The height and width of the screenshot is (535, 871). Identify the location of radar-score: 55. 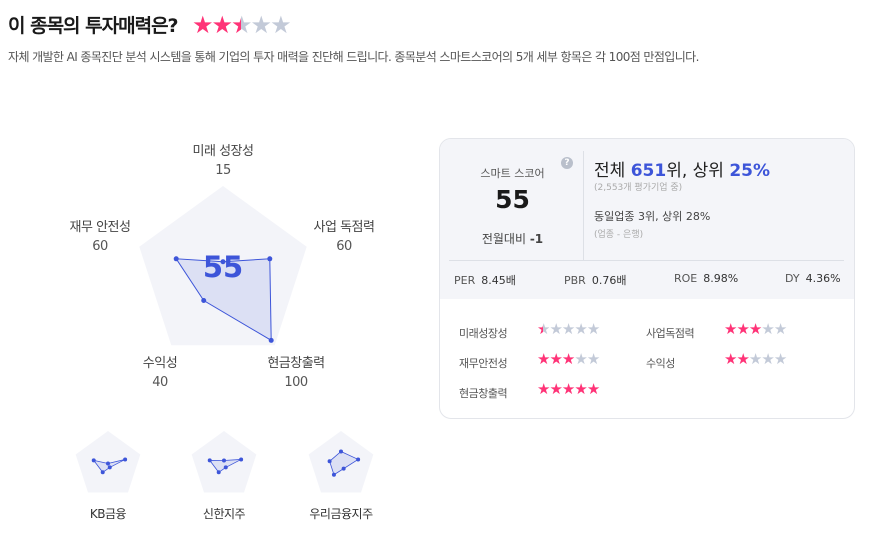
(223, 267).